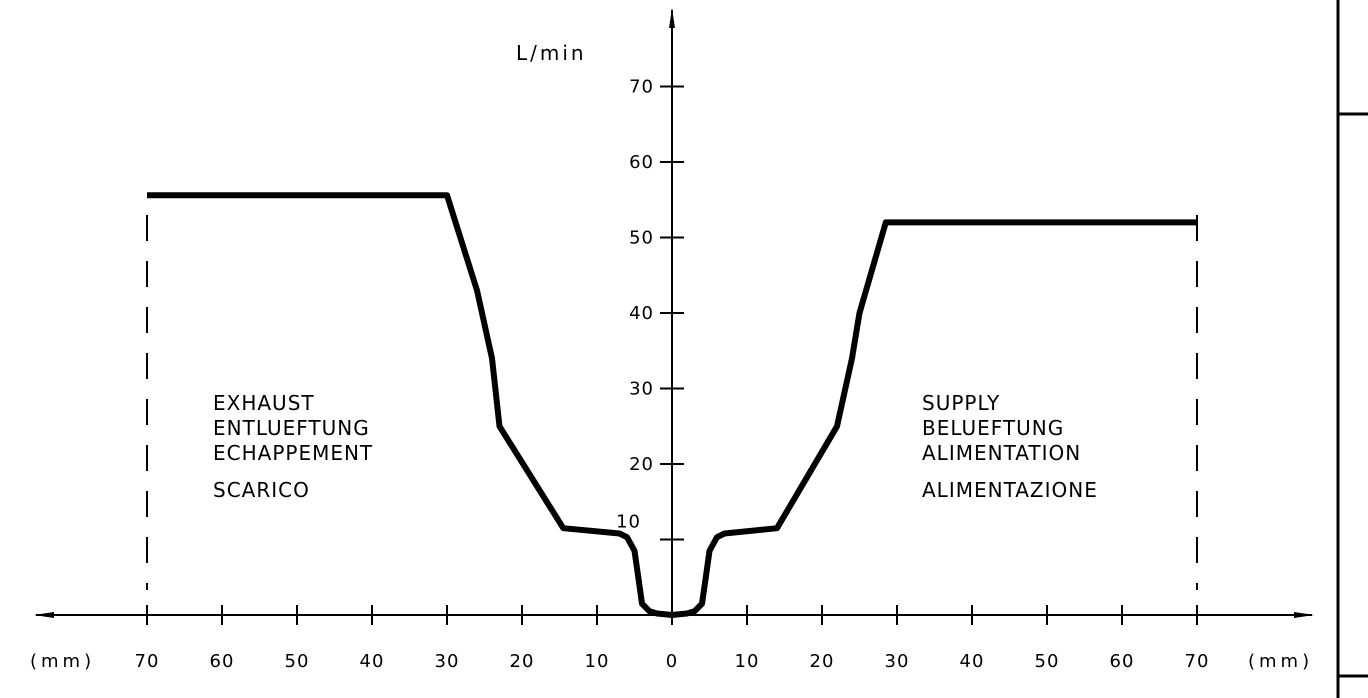 This screenshot has width=1368, height=698. Describe the element at coordinates (961, 403) in the screenshot. I see `region-right-line-1: SUPPLY` at that location.